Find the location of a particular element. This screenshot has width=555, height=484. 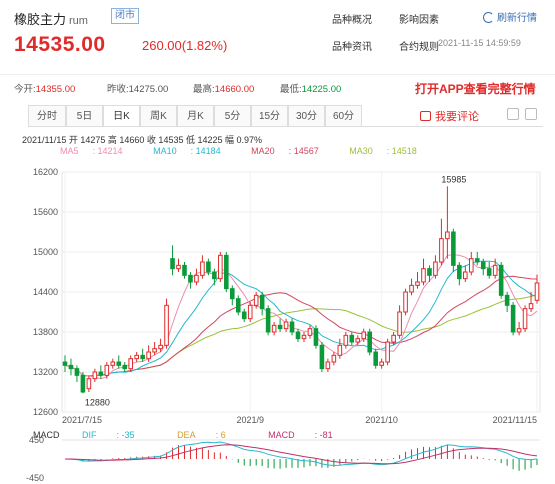

ma30-legend: MA30: 14518 is located at coordinates (383, 151).